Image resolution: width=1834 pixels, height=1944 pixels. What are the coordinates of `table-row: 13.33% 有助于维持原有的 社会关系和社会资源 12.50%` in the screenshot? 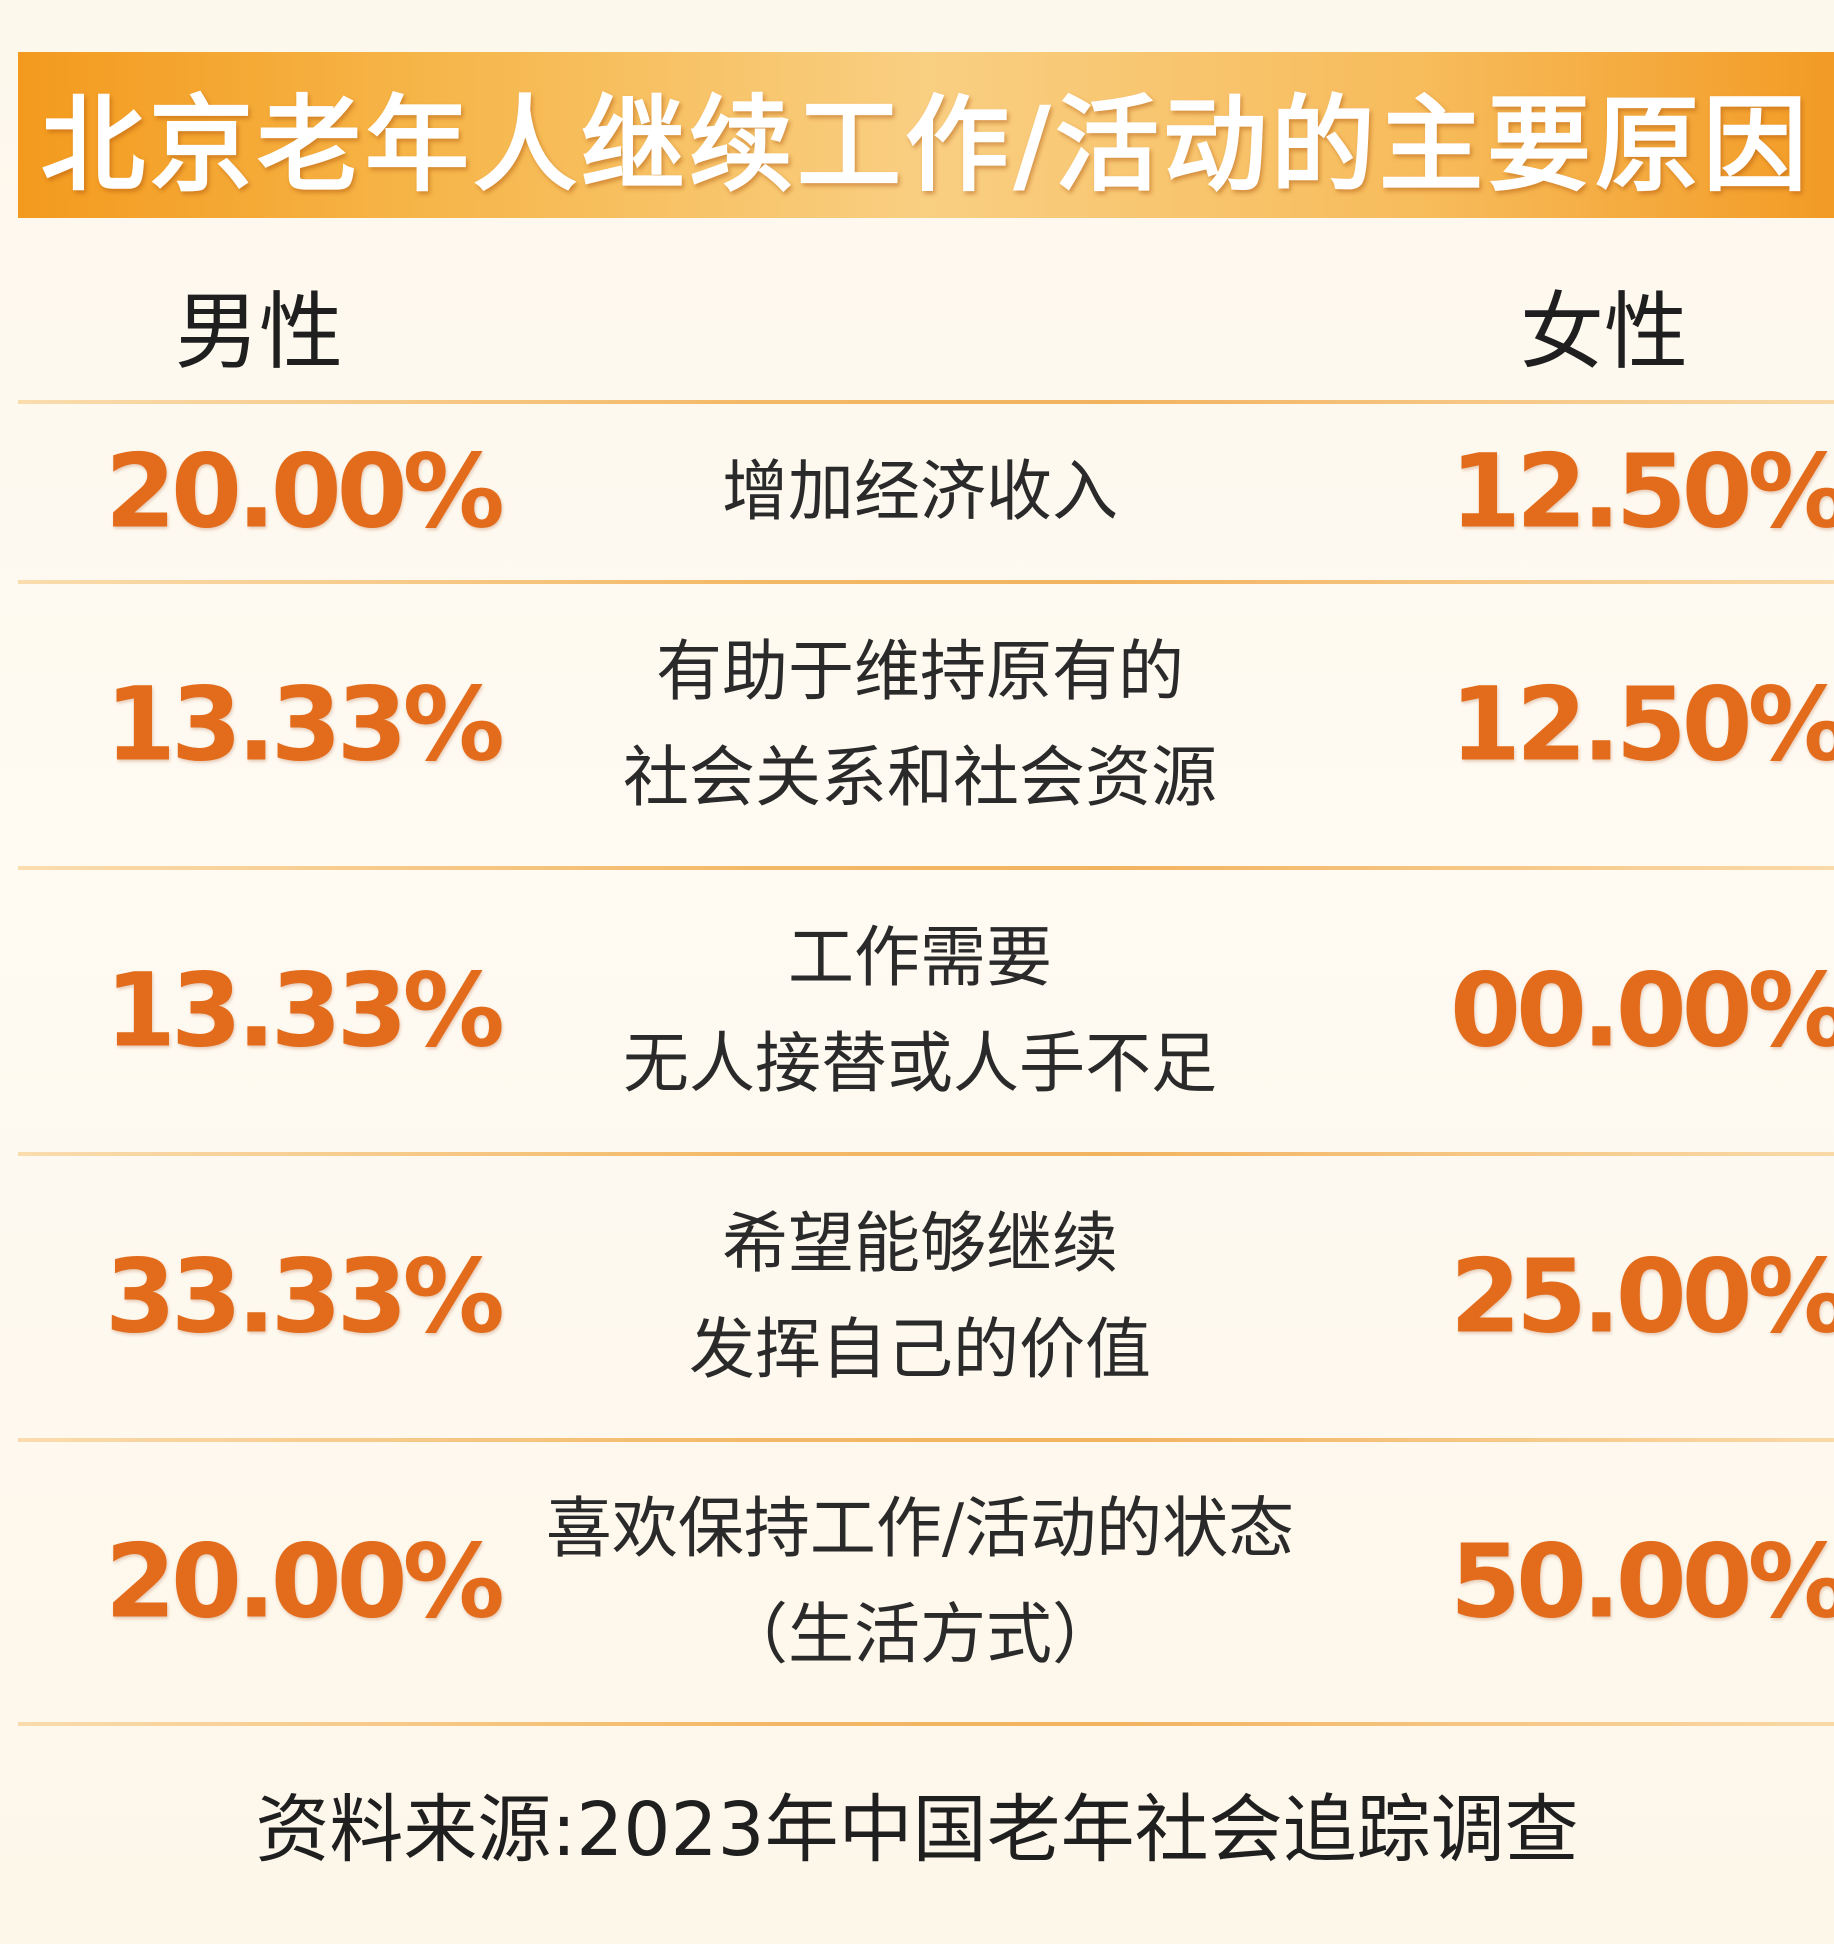 It's located at (917, 725).